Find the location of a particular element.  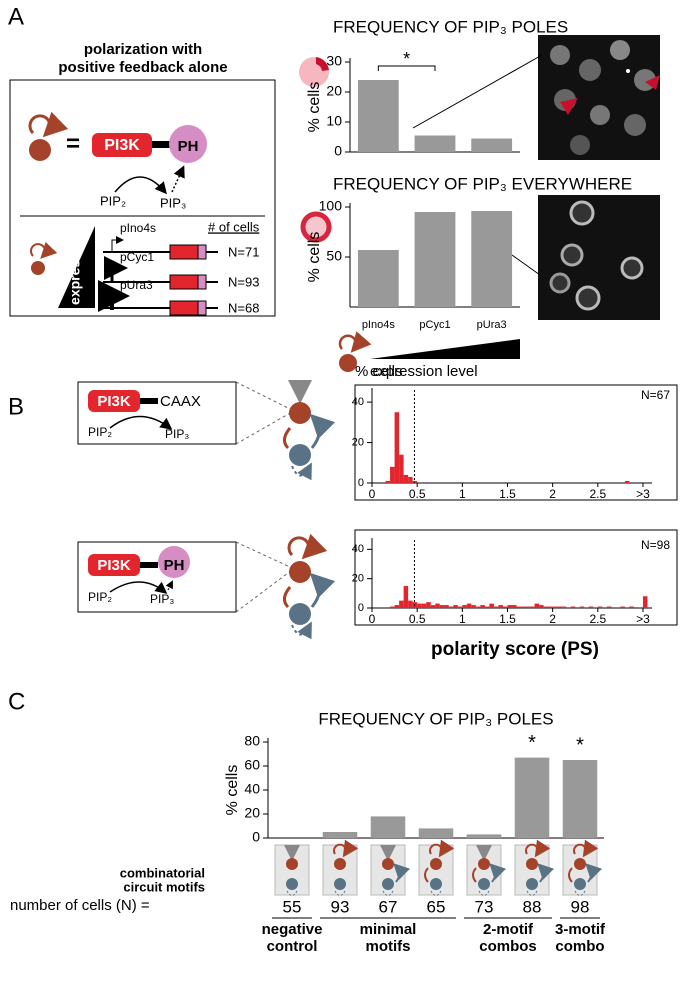

chart-title: FREQUENCY OF PIP₃ EVERYWHERE is located at coordinates (482, 183).